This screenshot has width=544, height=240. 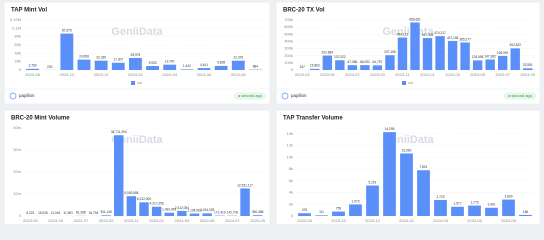 I want to click on chart-title: TAP Mint Vol, so click(x=29, y=11).